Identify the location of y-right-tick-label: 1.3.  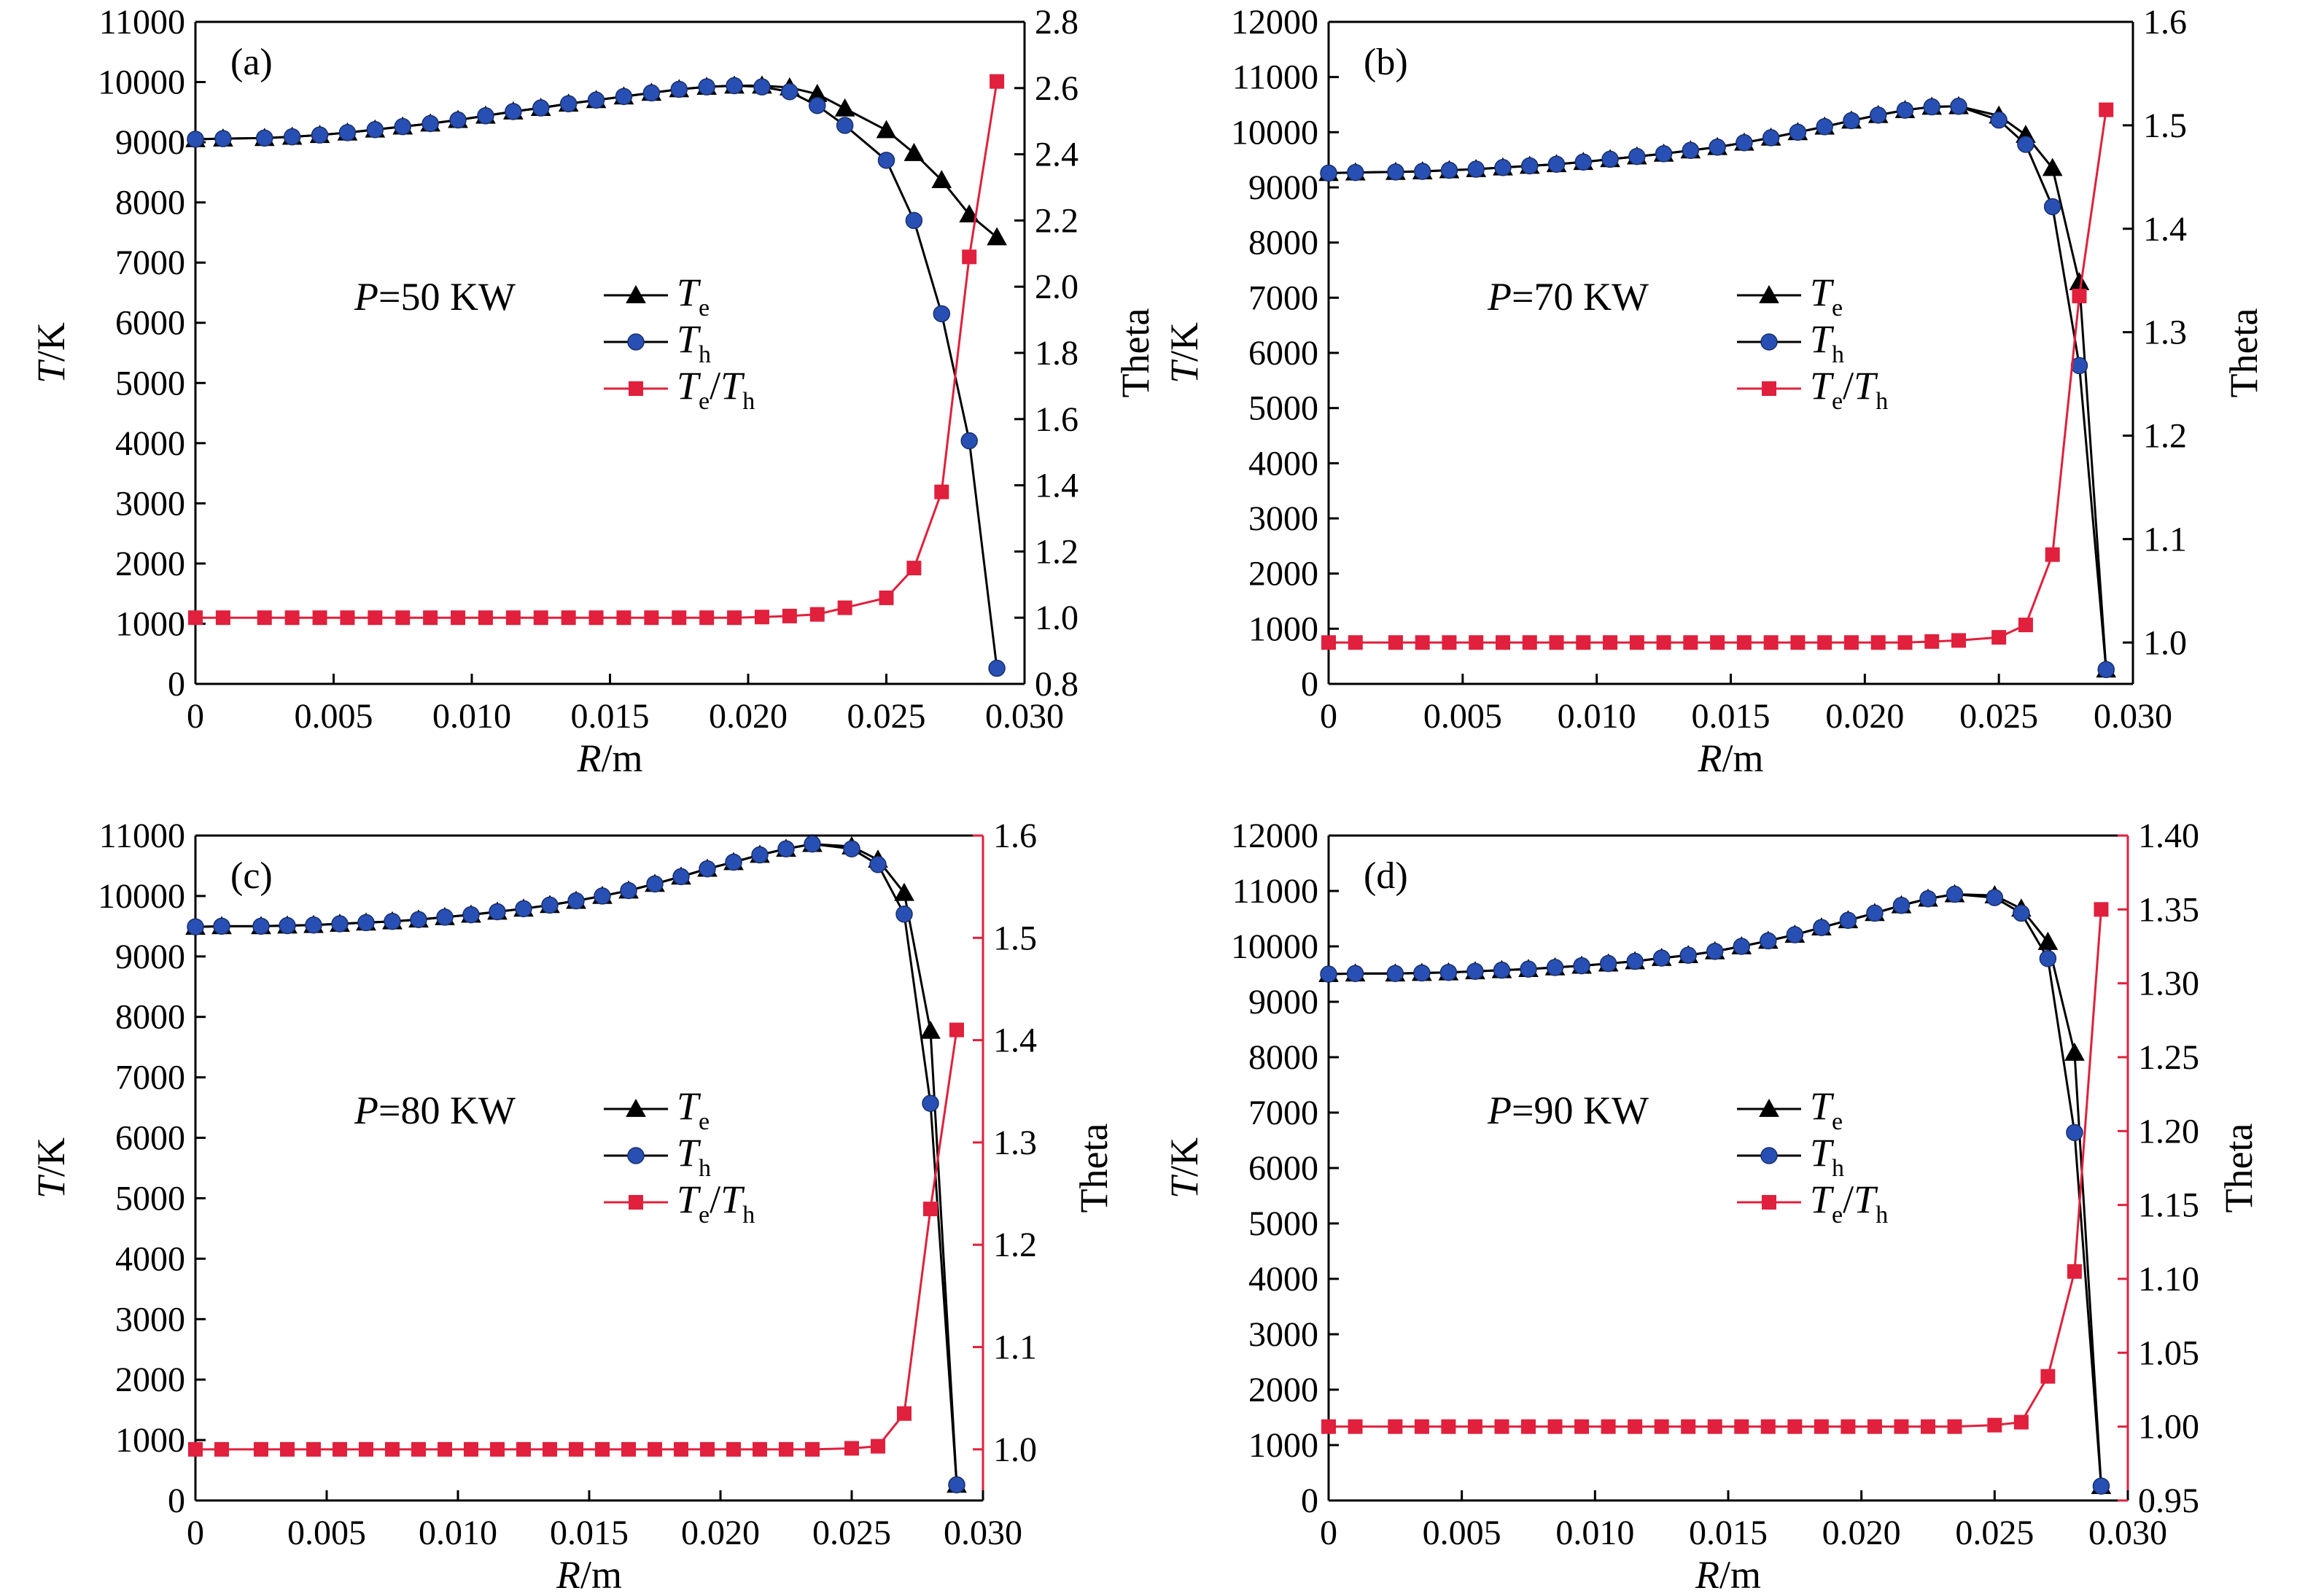
(1015, 1143).